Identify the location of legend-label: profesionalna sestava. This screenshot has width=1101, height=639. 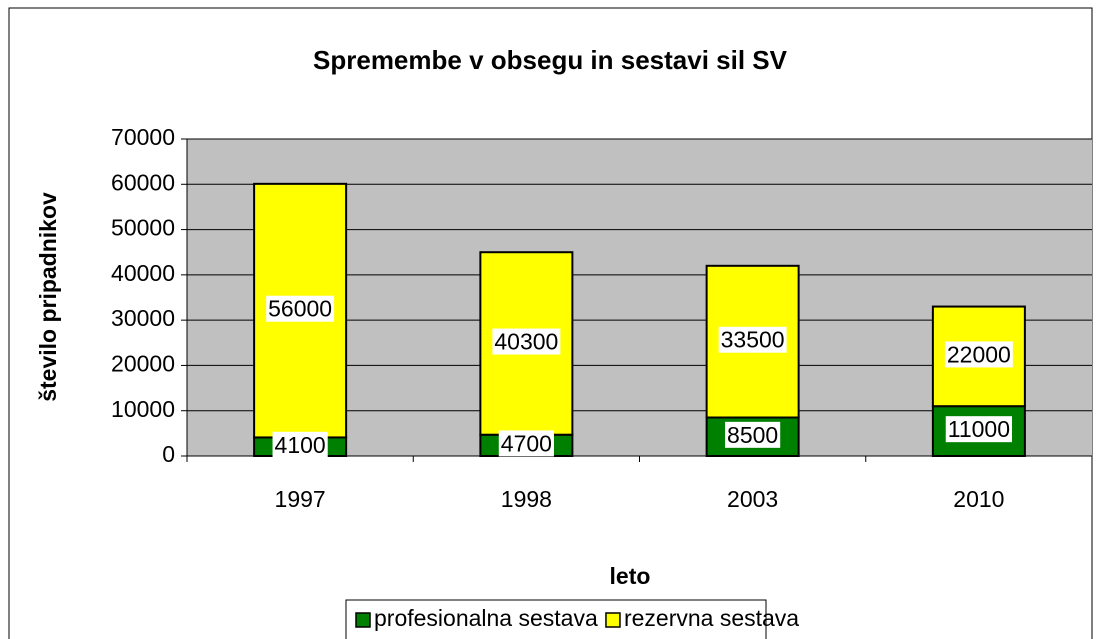
(486, 618).